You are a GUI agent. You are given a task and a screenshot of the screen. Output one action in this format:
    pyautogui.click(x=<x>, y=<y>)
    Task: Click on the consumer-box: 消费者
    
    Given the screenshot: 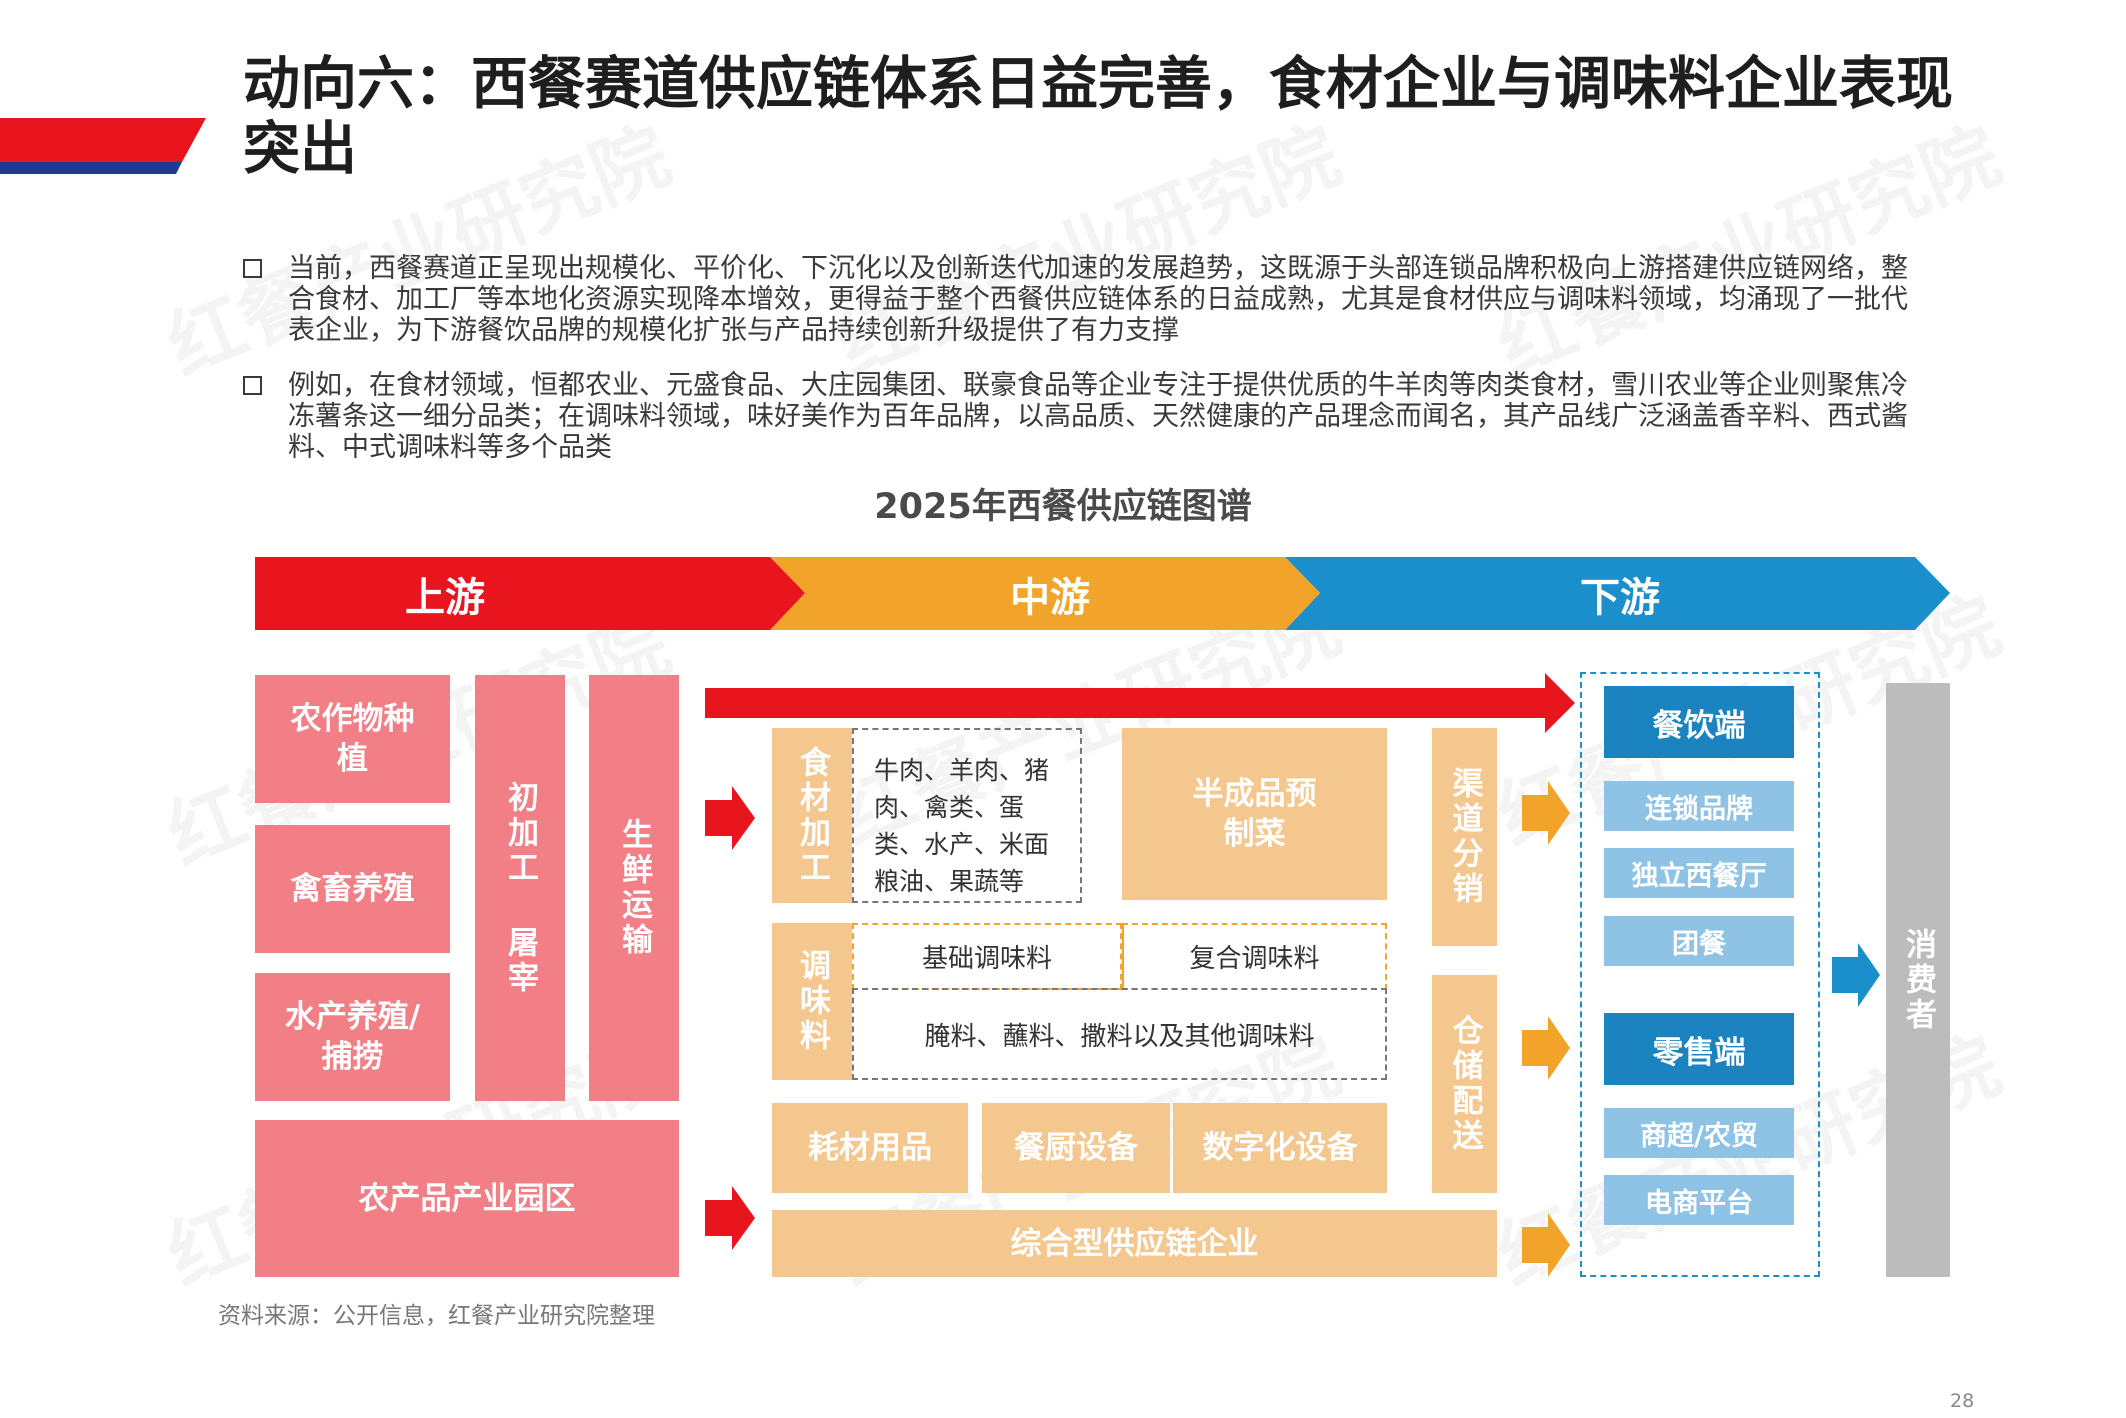 What is the action you would take?
    pyautogui.click(x=1918, y=980)
    